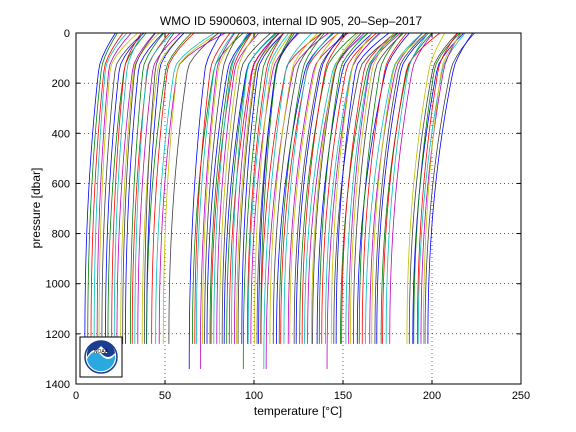  Describe the element at coordinates (36, 208) in the screenshot. I see `y-axis-label: pressure [dbar]` at that location.